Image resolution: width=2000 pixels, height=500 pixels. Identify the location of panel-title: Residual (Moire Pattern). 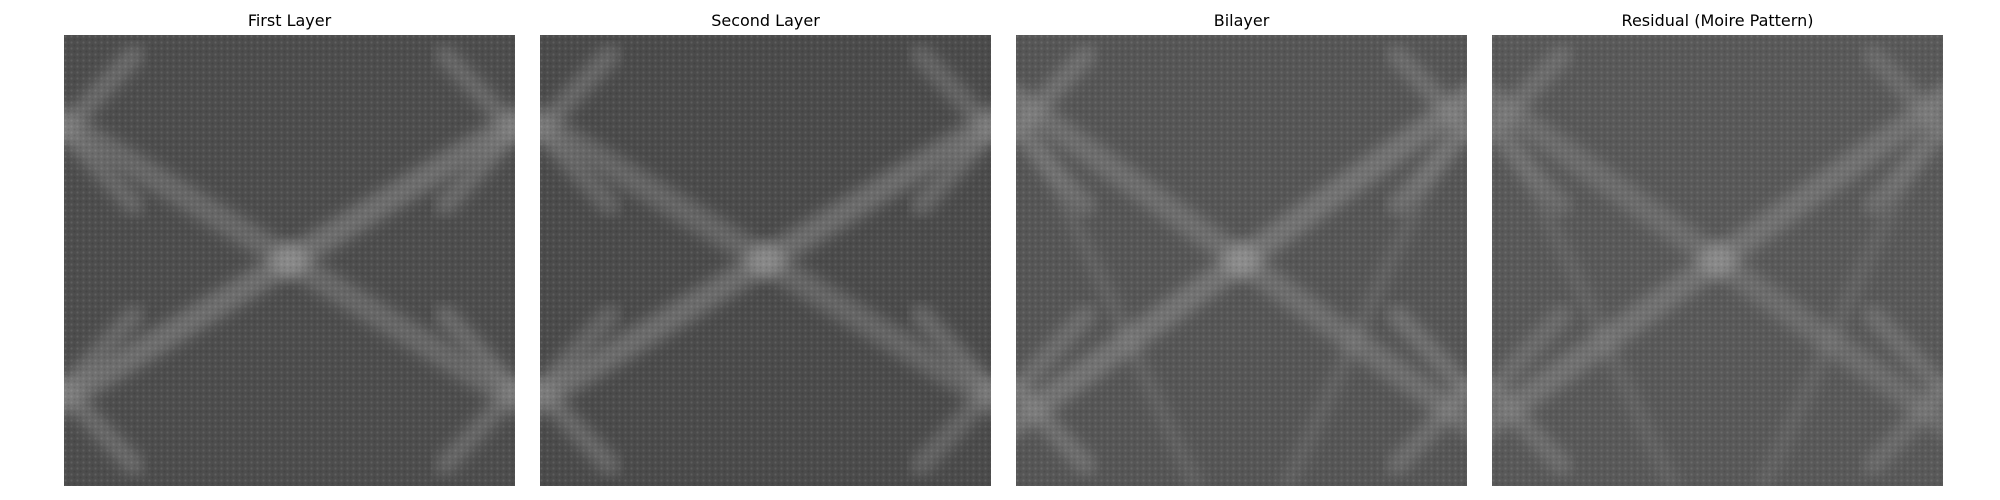
(1717, 20).